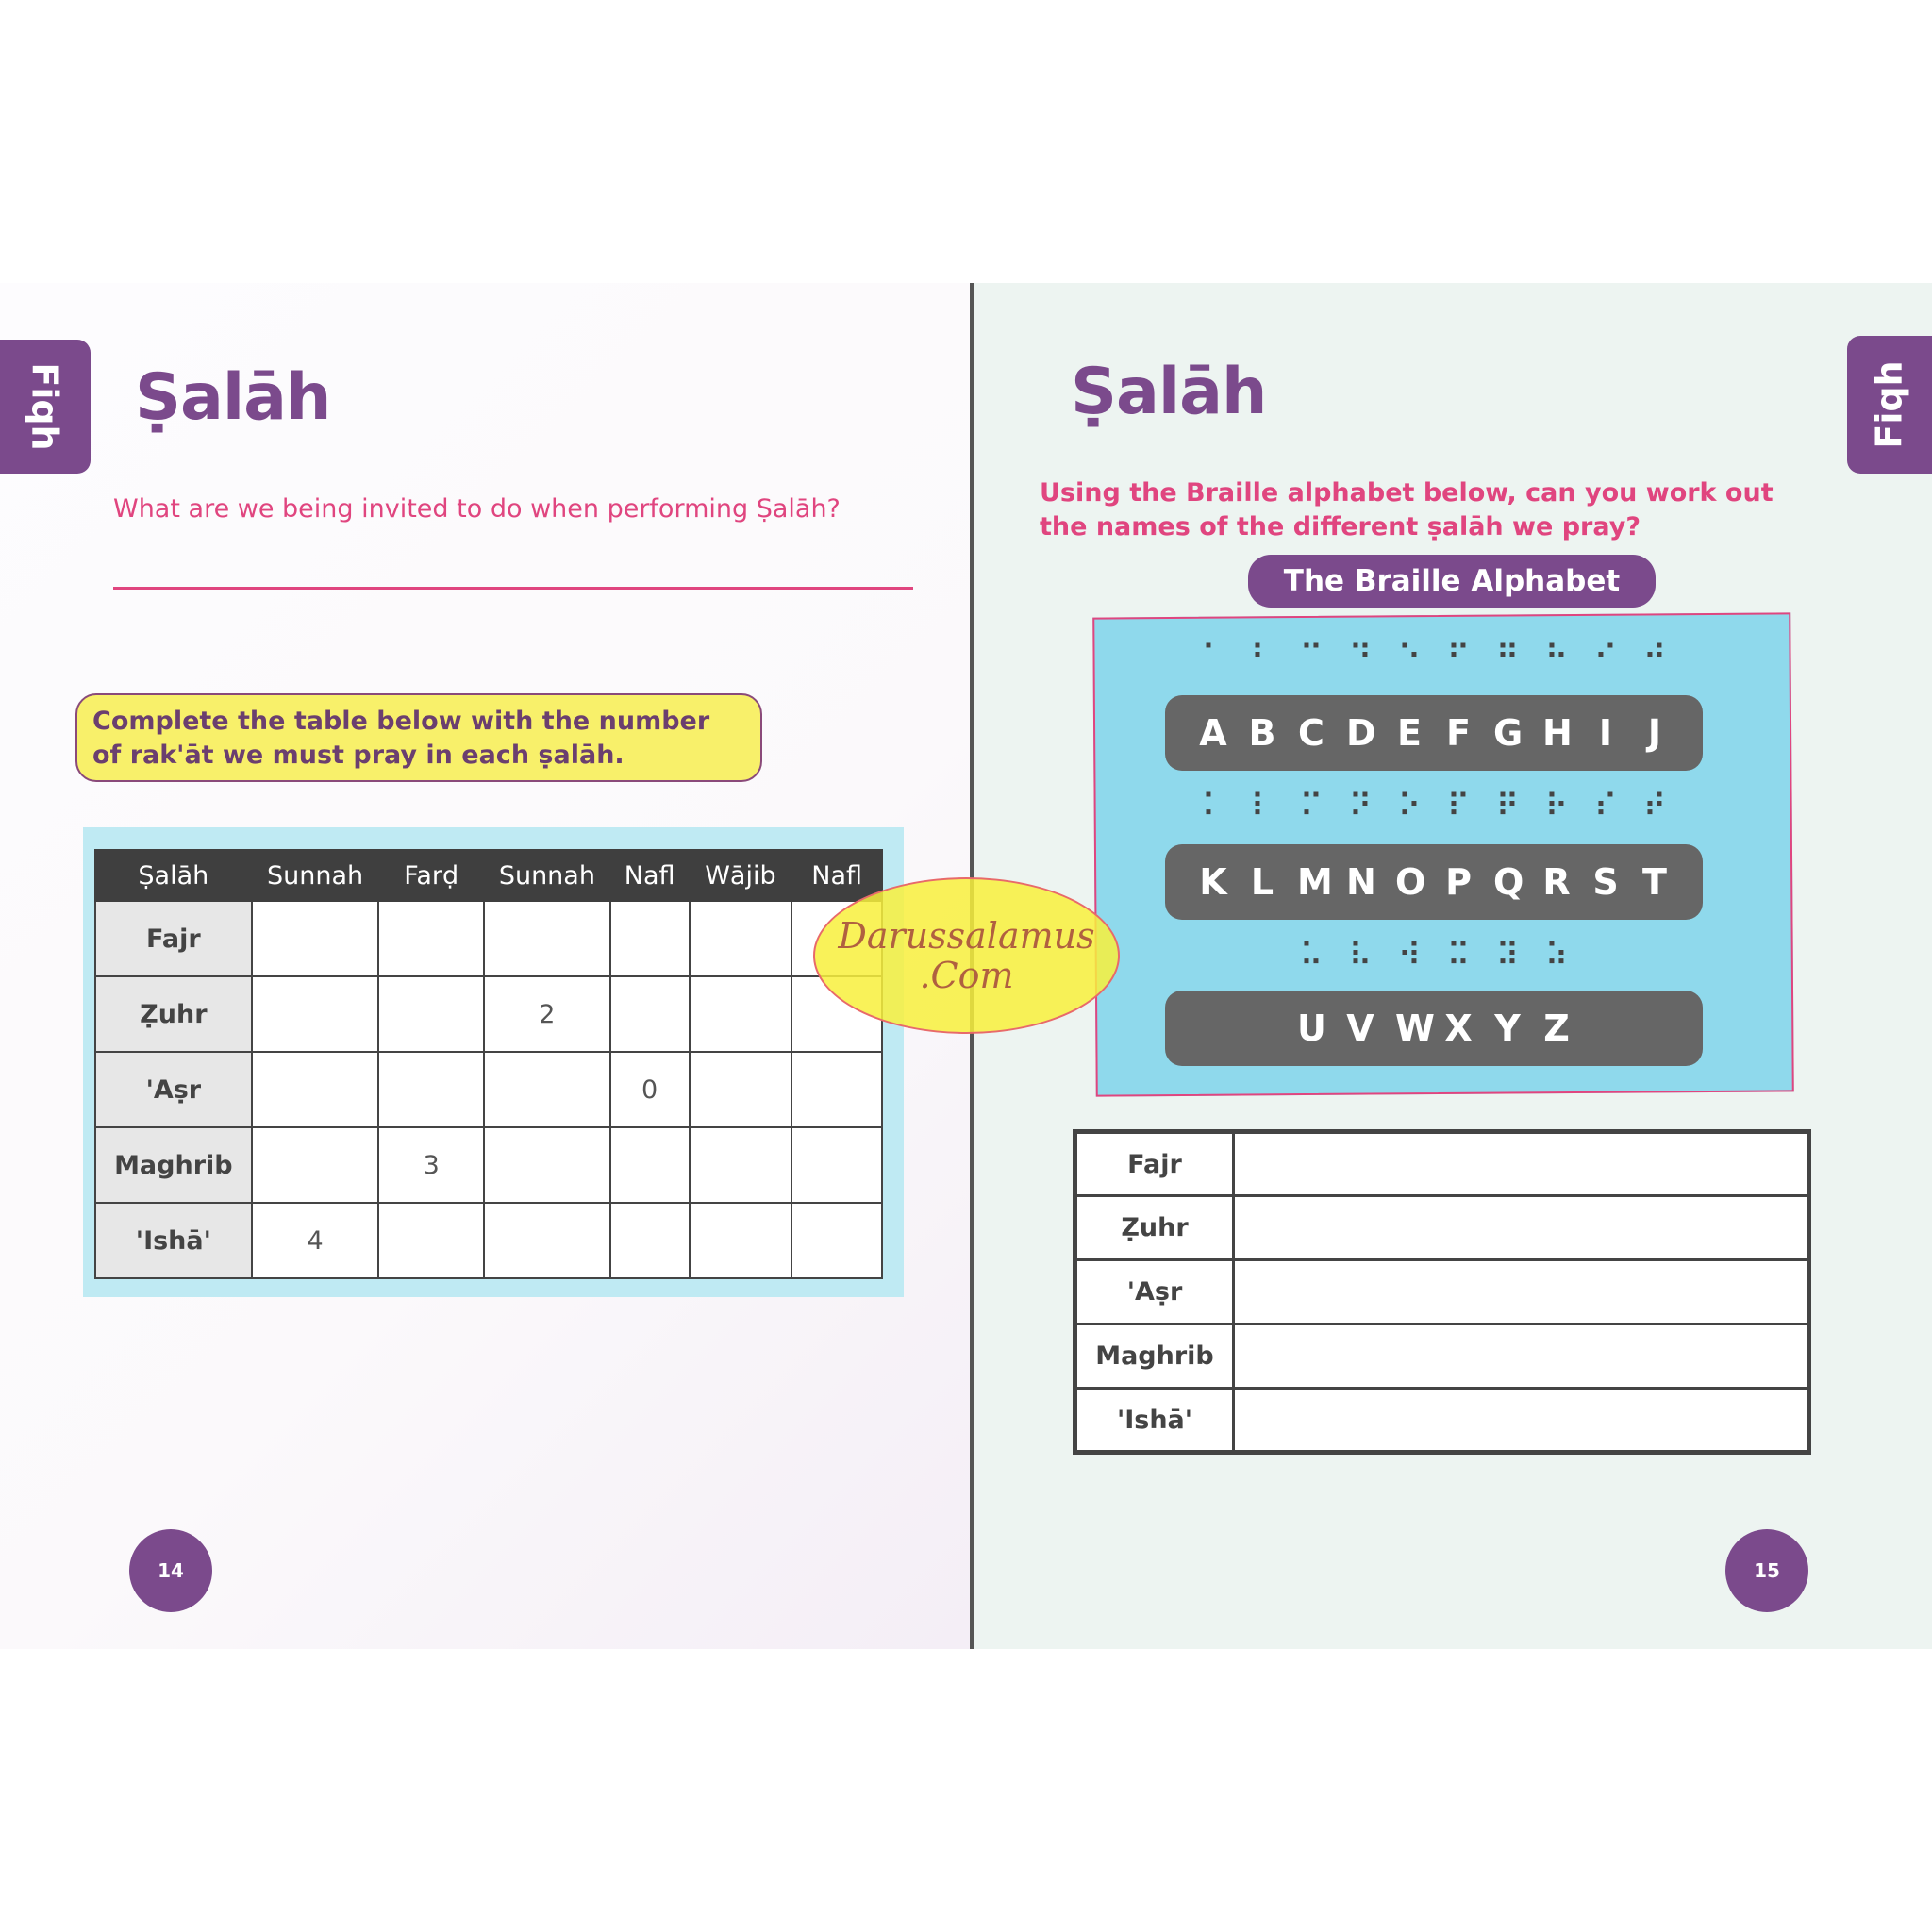 The width and height of the screenshot is (1932, 1932). What do you see at coordinates (1557, 882) in the screenshot?
I see `alphabet-letter: R` at bounding box center [1557, 882].